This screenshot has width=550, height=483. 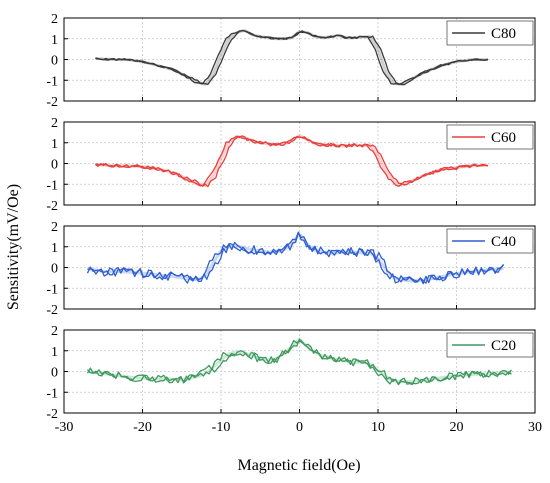 What do you see at coordinates (221, 427) in the screenshot?
I see `x-tick-label: -10` at bounding box center [221, 427].